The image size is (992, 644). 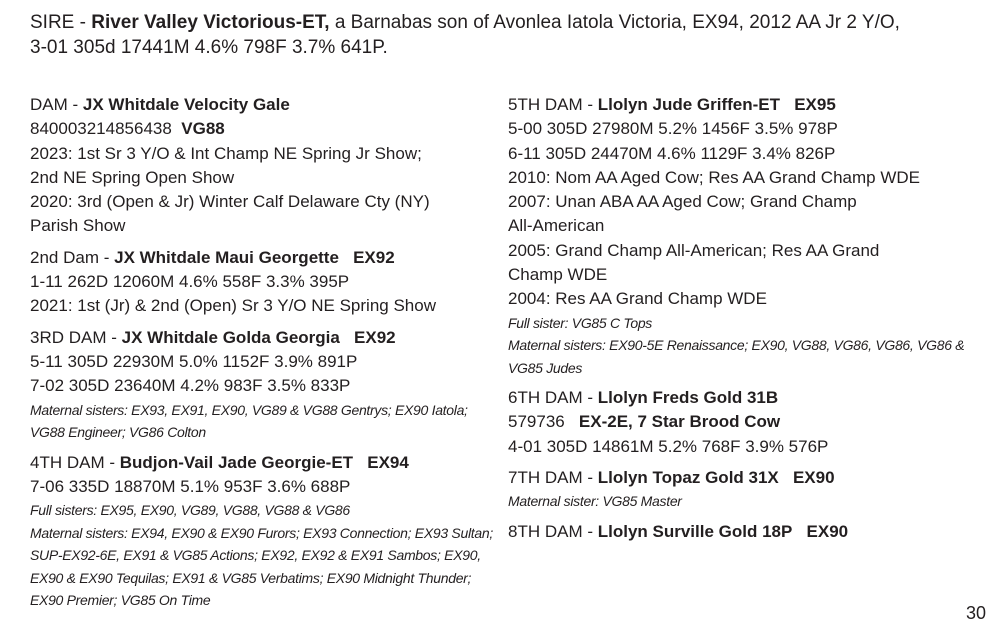 I want to click on dam6-registration: 579736, so click(x=536, y=422).